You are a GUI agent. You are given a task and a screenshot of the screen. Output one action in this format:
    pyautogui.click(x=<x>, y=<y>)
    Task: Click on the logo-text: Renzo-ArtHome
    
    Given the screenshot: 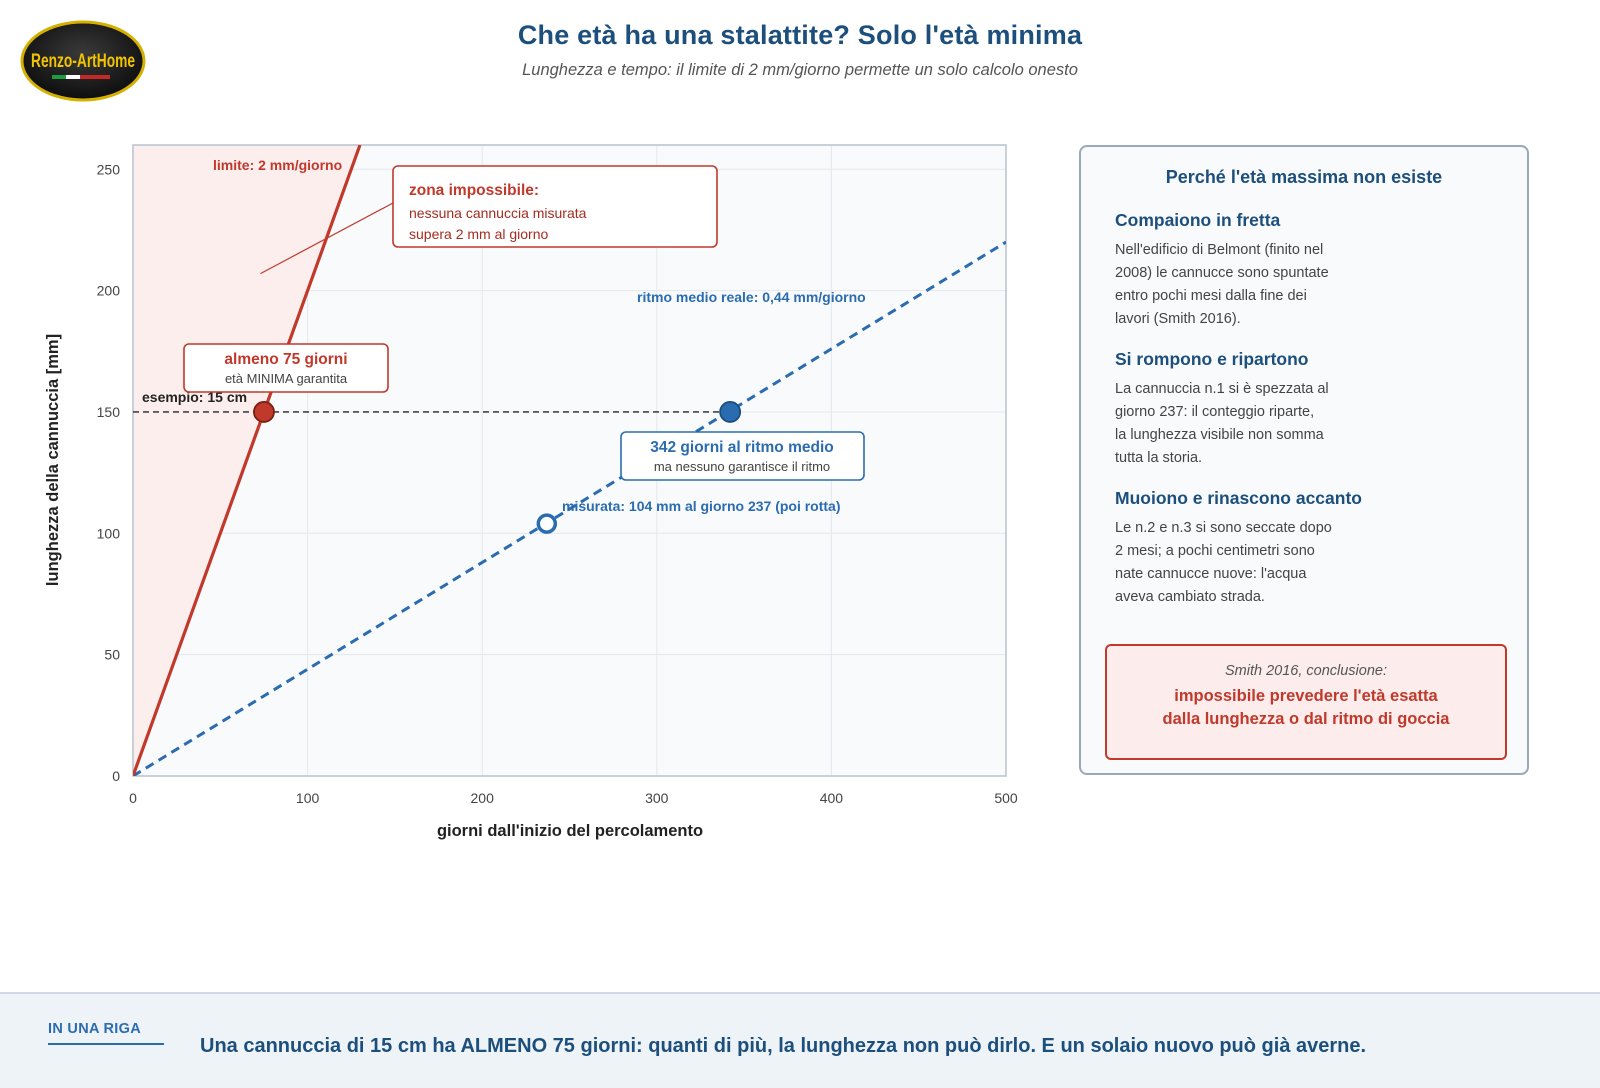 What is the action you would take?
    pyautogui.click(x=83, y=61)
    